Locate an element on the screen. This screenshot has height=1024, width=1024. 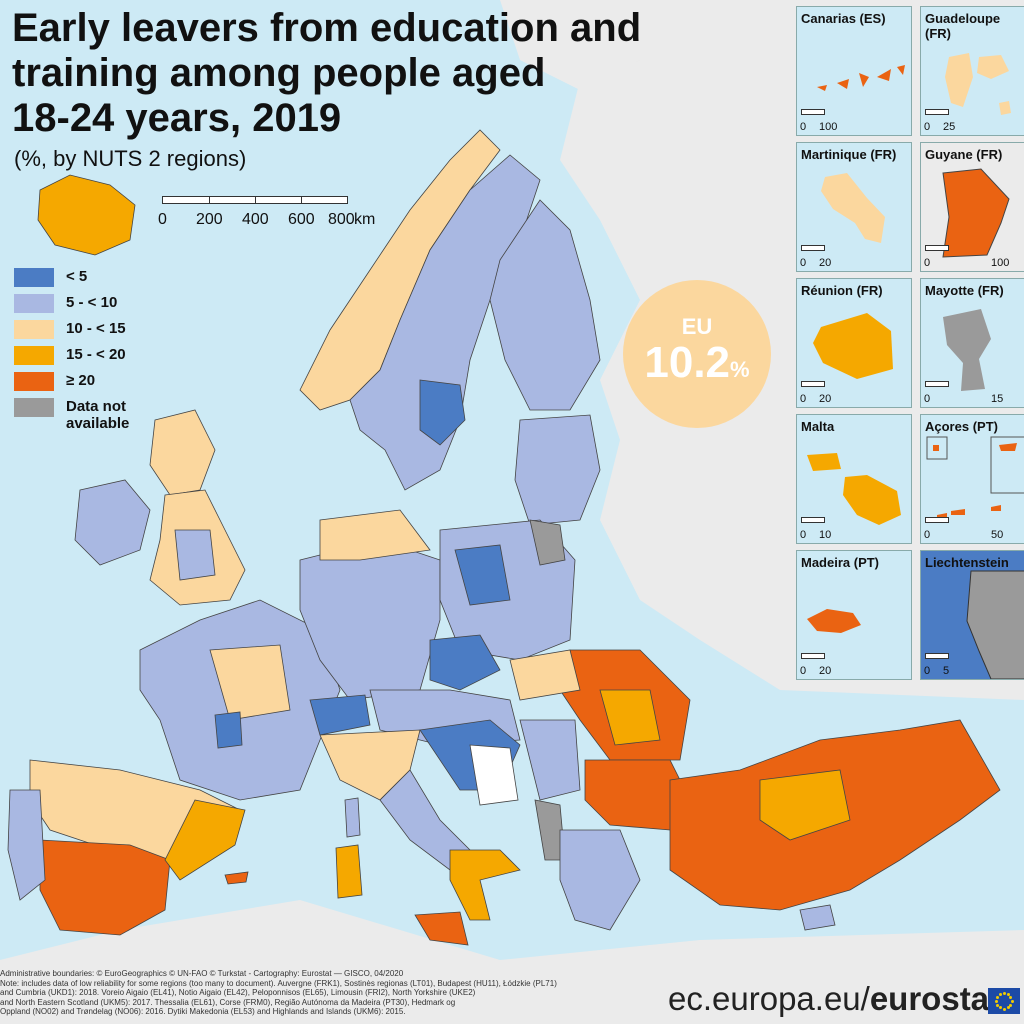
region-switzerland is located at coordinates (340, 715).